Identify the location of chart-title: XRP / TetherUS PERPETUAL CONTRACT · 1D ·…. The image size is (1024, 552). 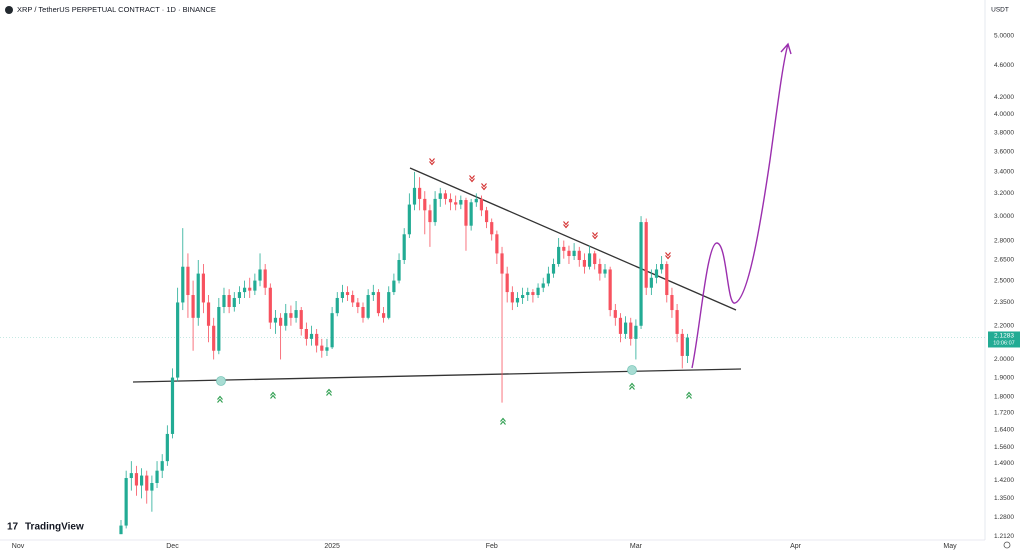
(116, 9).